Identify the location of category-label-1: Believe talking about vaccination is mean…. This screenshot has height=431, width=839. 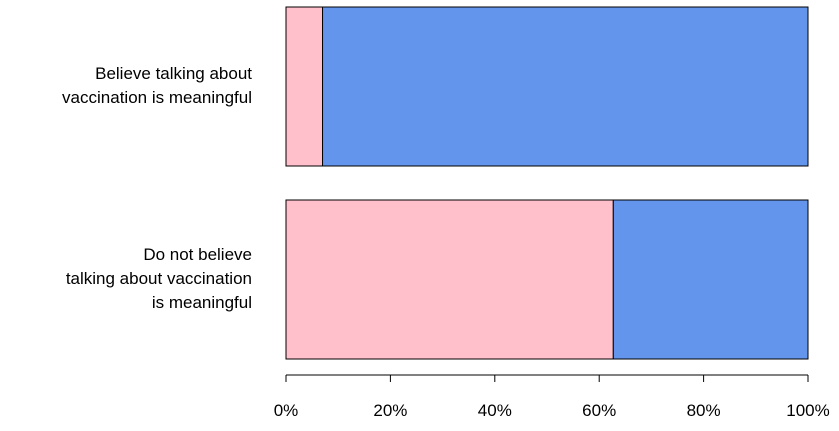
(157, 85).